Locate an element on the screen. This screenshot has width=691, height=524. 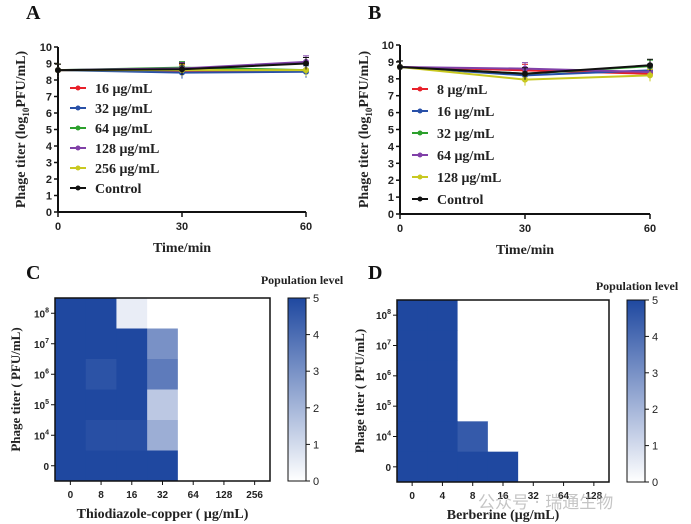
y-axis-title: Phage titer (log10PFU/mL) is located at coordinates (365, 130).